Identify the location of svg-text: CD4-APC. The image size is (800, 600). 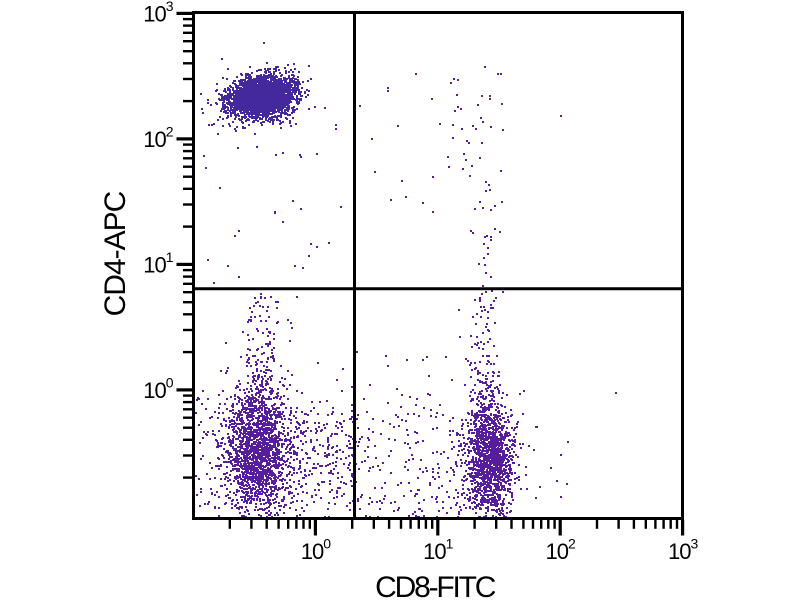
(115, 253).